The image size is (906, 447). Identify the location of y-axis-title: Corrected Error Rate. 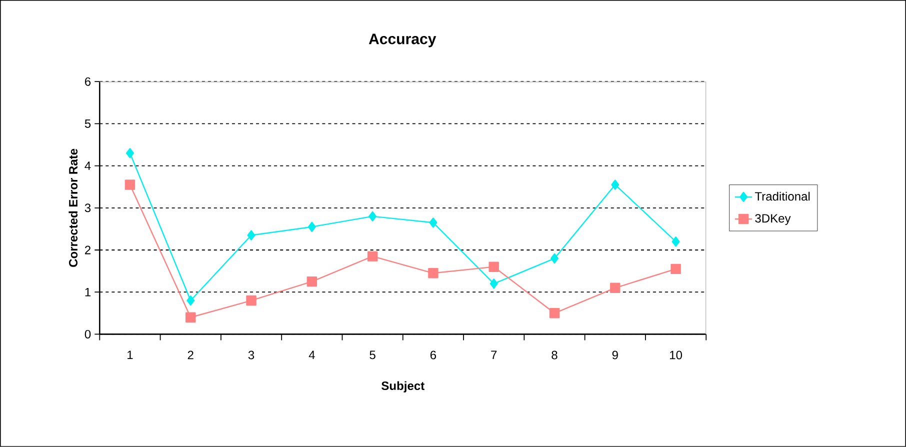
(73, 207).